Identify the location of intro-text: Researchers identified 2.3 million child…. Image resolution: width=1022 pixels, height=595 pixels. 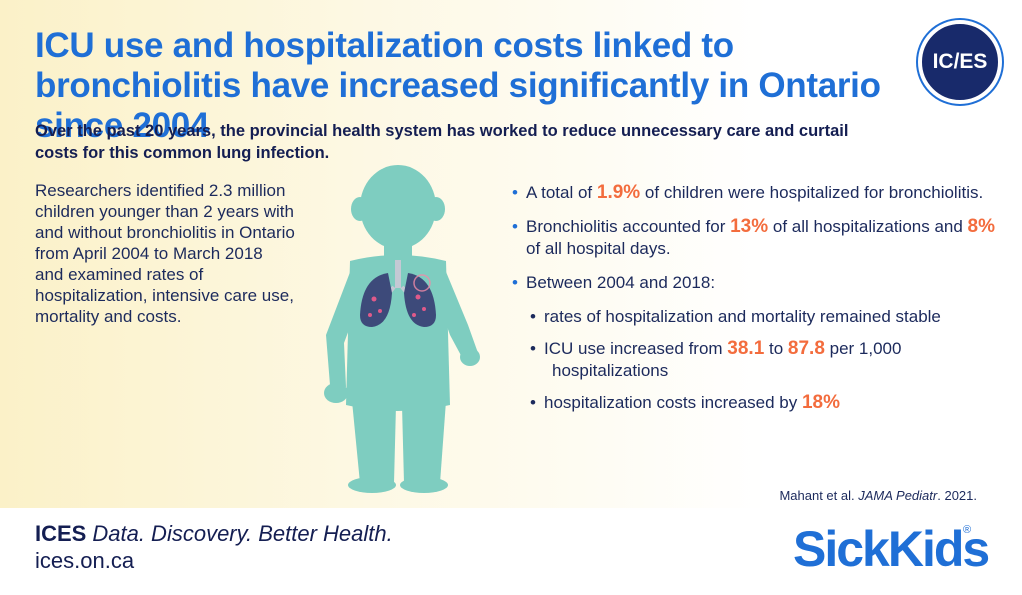
(165, 253).